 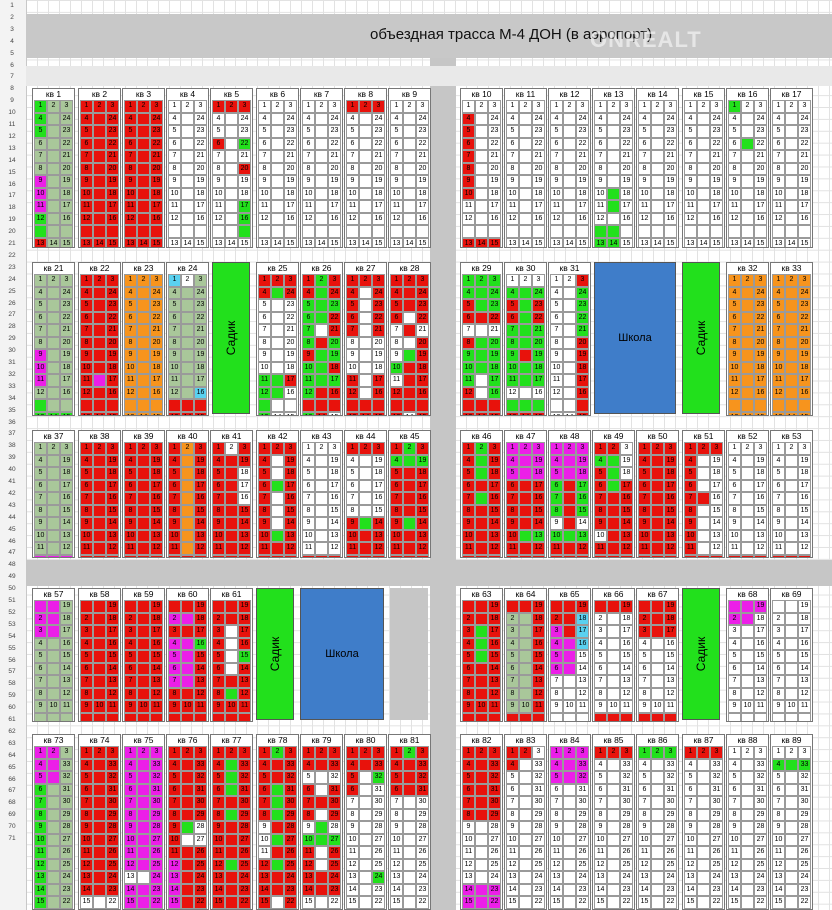 I want to click on row-number: 4, so click(x=12, y=41).